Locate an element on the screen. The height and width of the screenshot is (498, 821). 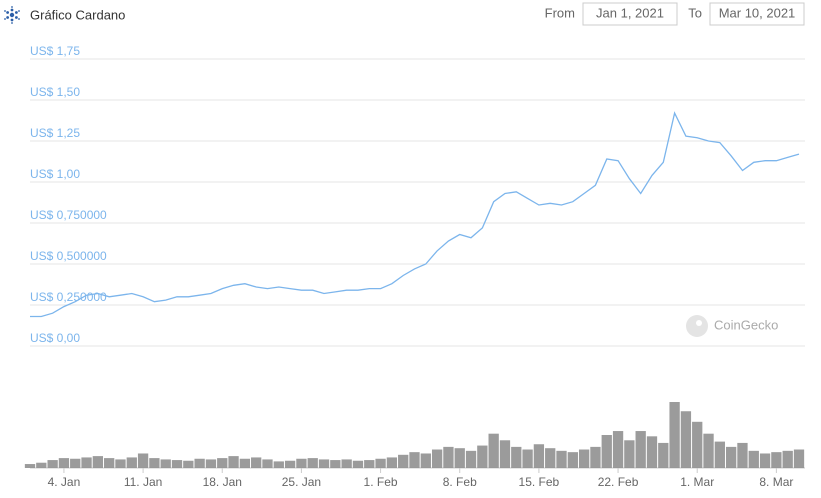
x-tick-label: 25. Jan is located at coordinates (301, 482).